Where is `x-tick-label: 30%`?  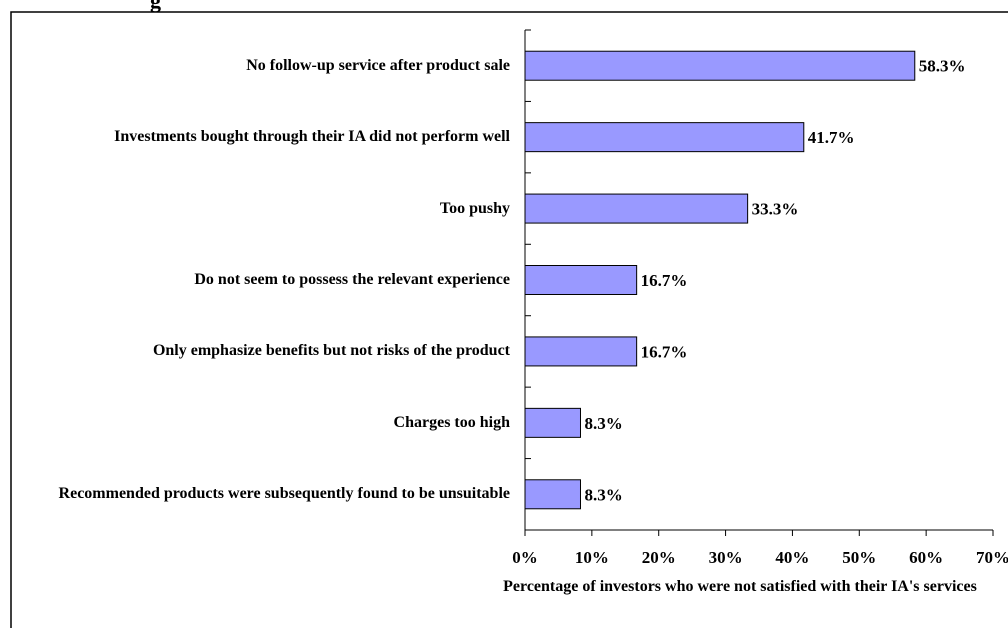 x-tick-label: 30% is located at coordinates (725, 557).